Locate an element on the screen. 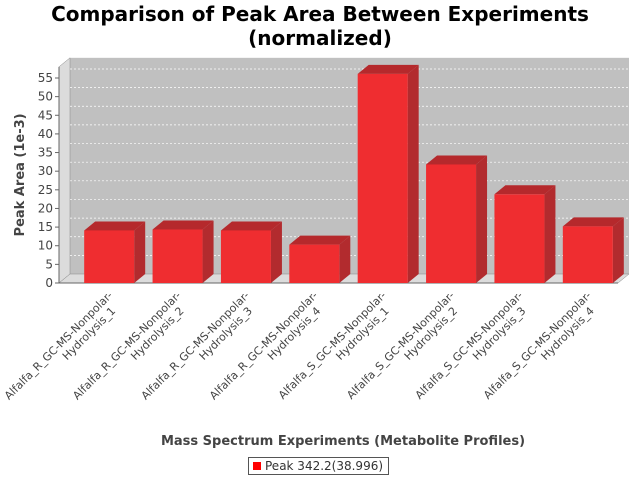  y-tick-label: 40 is located at coordinates (45, 134).